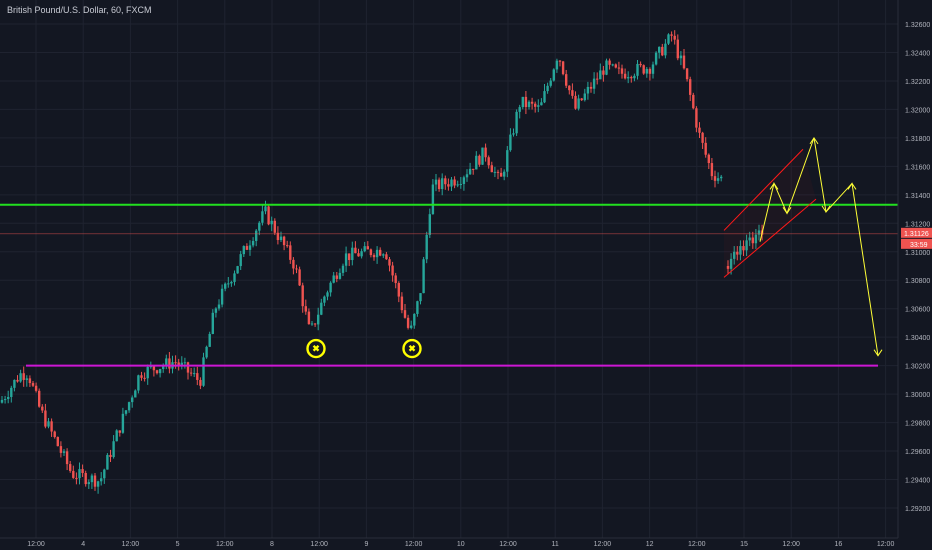 The image size is (932, 550). I want to click on channel-fill, so click(770, 213).